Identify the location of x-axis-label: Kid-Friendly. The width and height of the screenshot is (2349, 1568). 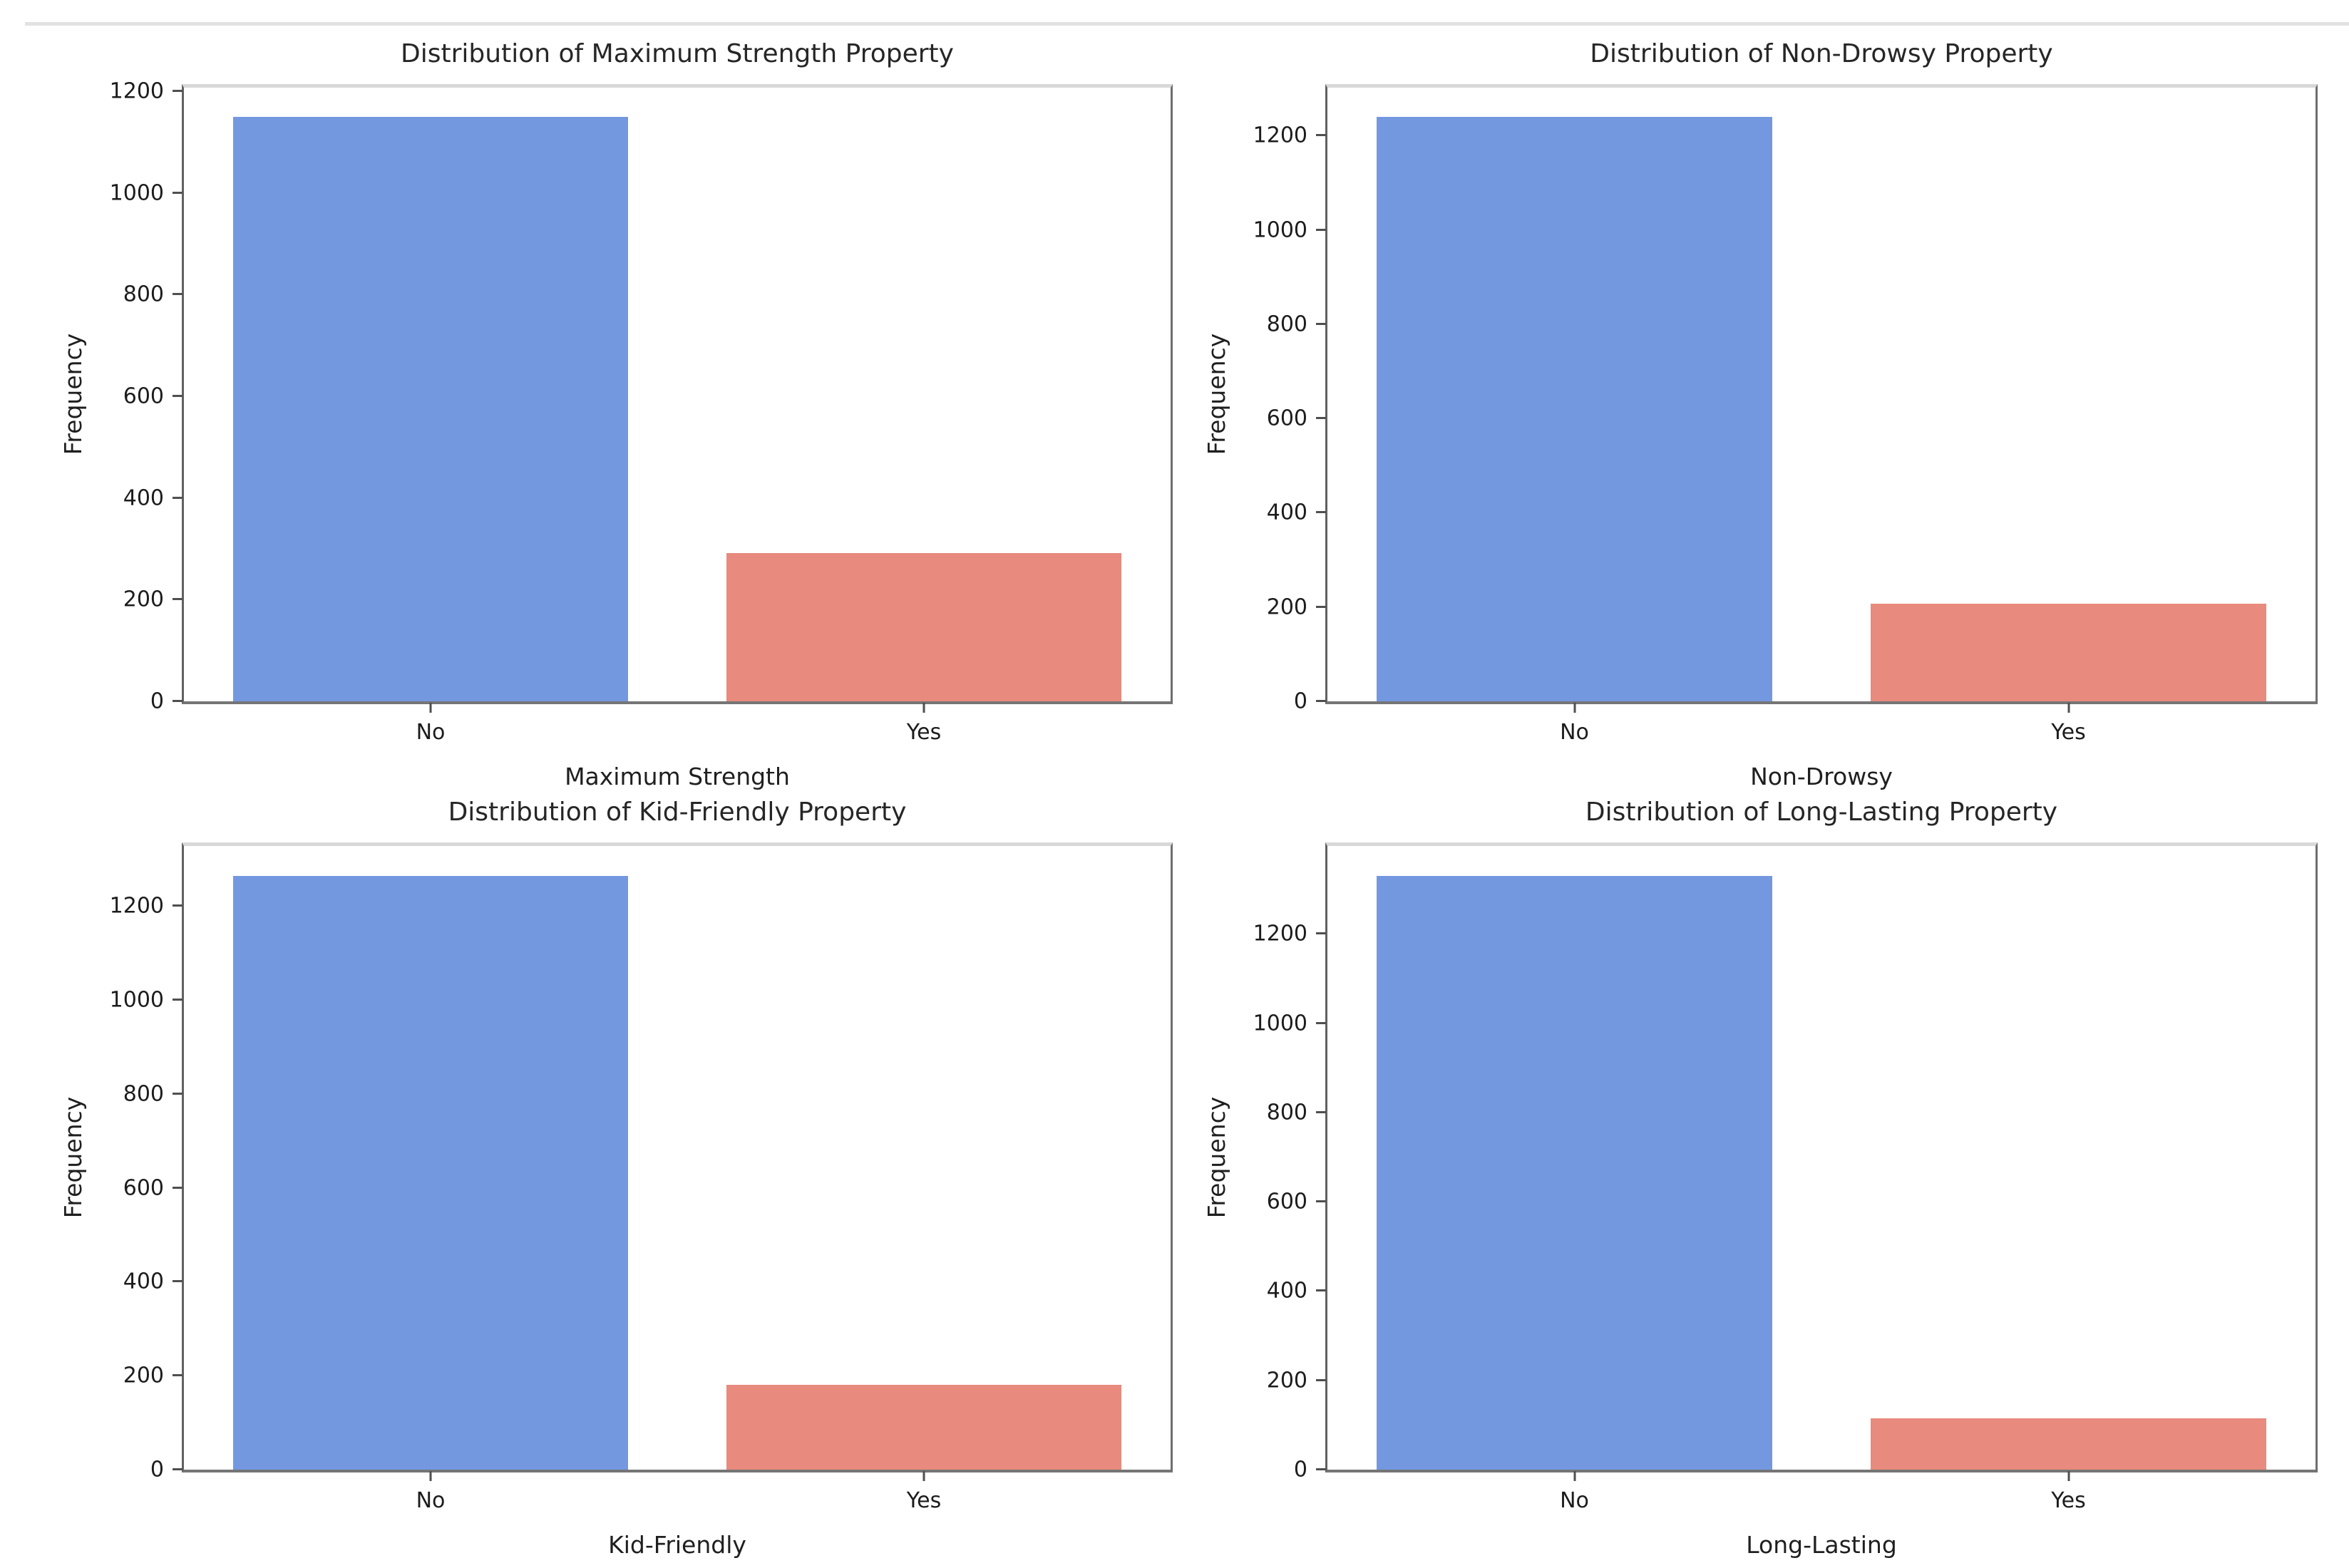
(677, 1545).